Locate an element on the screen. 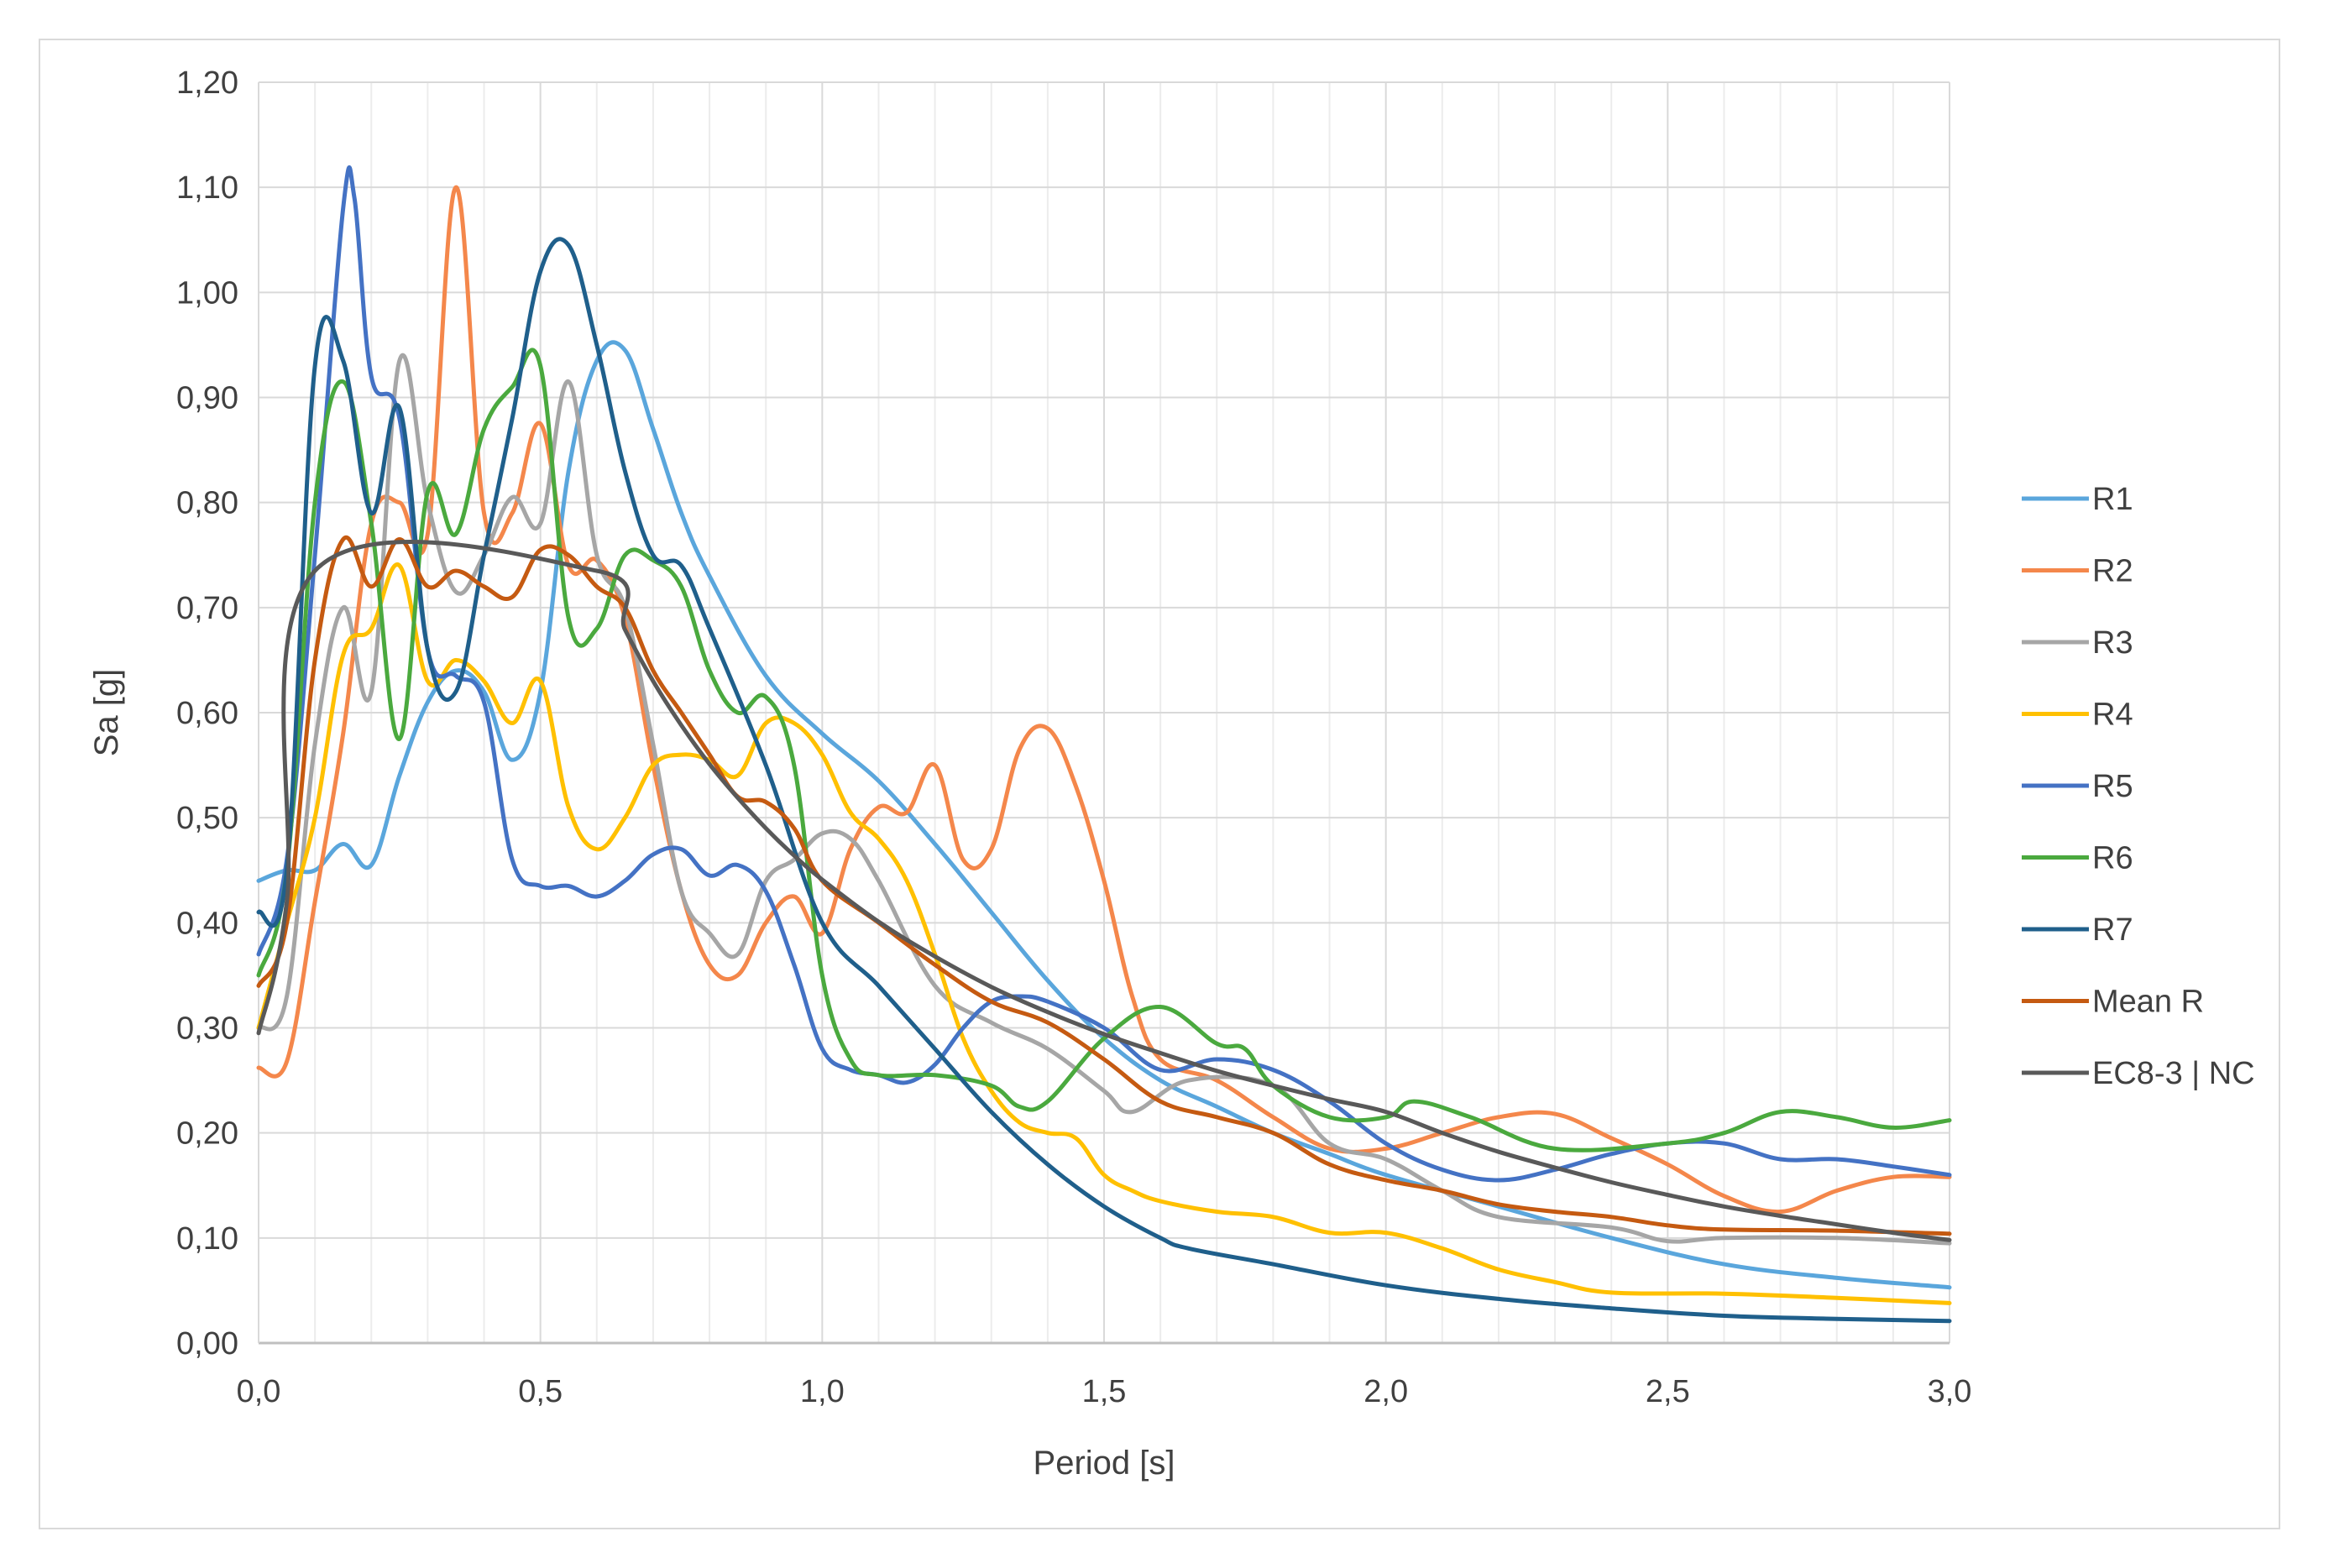 The width and height of the screenshot is (2350, 1568). legend-label-r2: R2 is located at coordinates (2112, 571).